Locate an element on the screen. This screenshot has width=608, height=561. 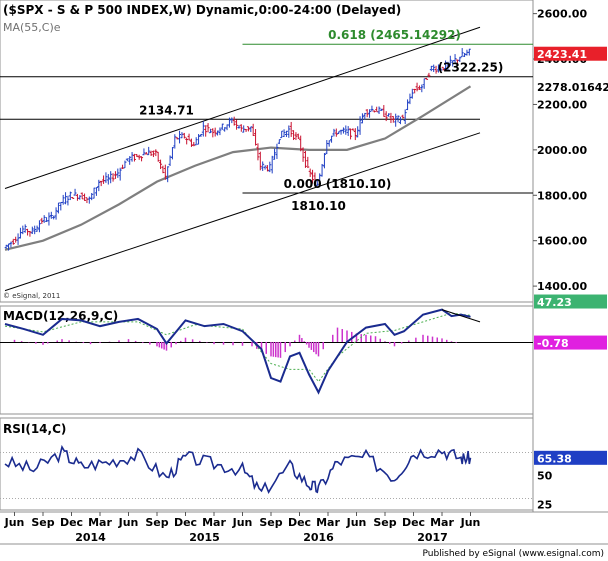
macd-value-tag-bg is located at coordinates (570, 301).